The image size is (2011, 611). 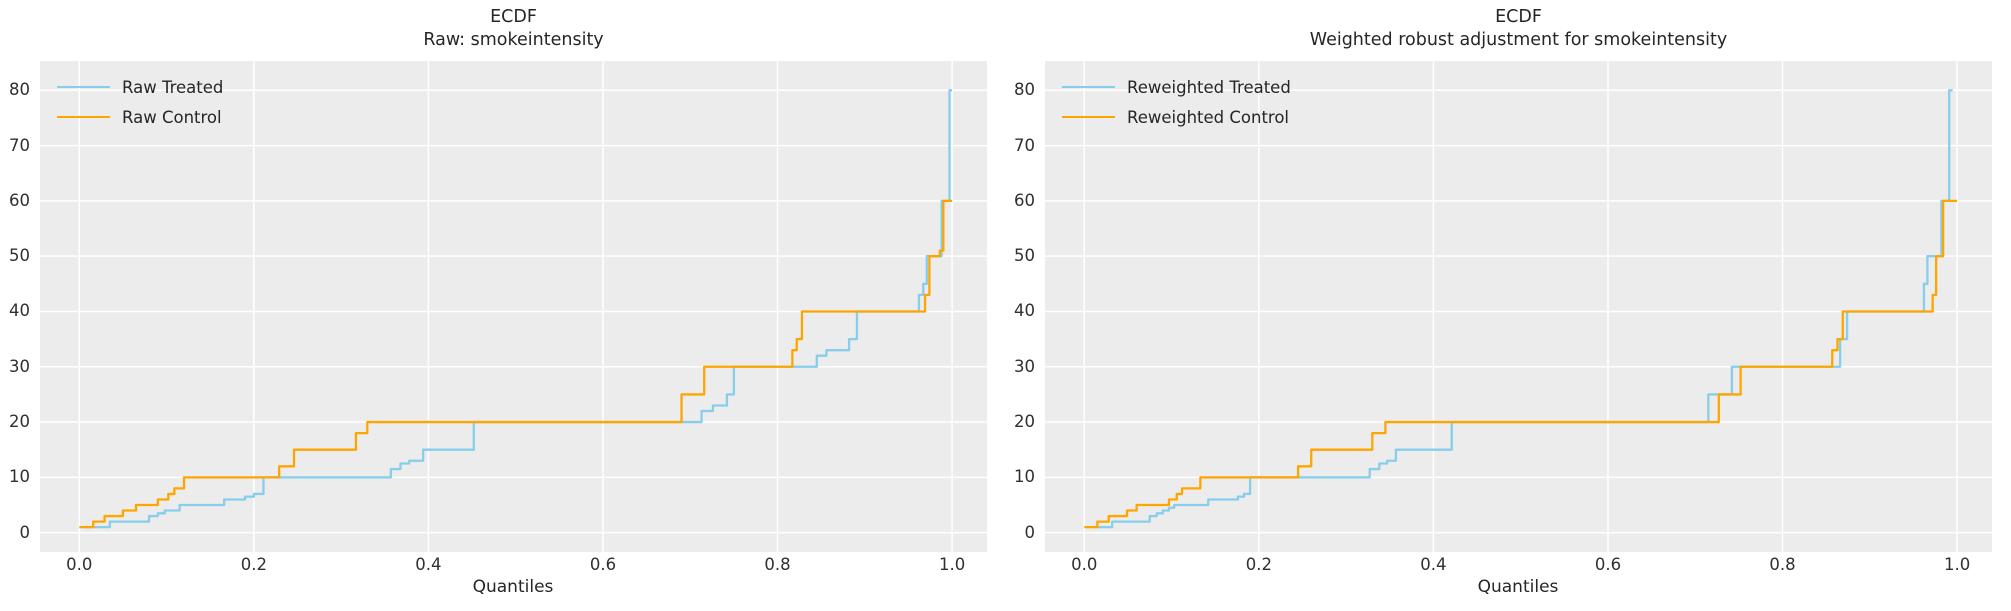 I want to click on legend-item-reweighted-control: Reweighted Control, so click(x=1168, y=117).